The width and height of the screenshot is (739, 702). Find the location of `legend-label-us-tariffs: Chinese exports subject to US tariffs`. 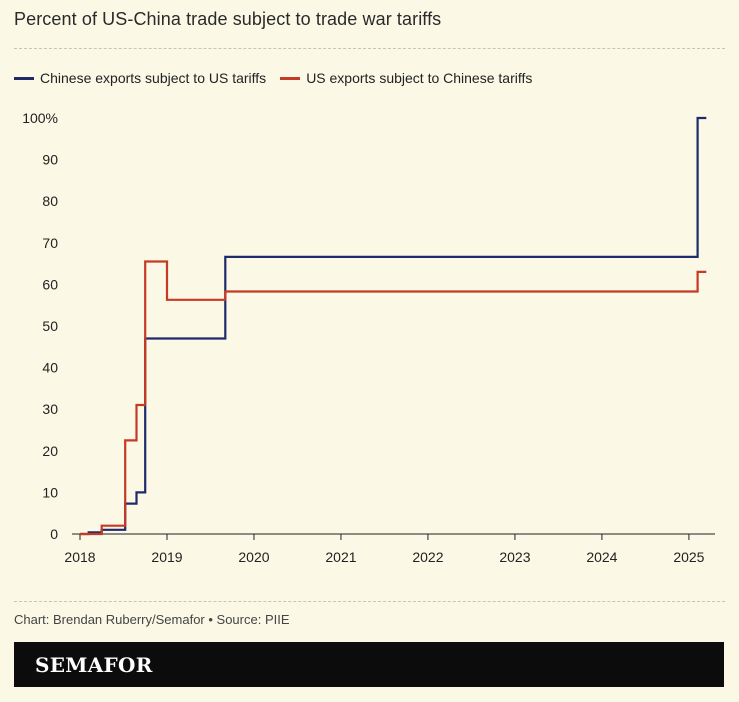

legend-label-us-tariffs: Chinese exports subject to US tariffs is located at coordinates (153, 78).